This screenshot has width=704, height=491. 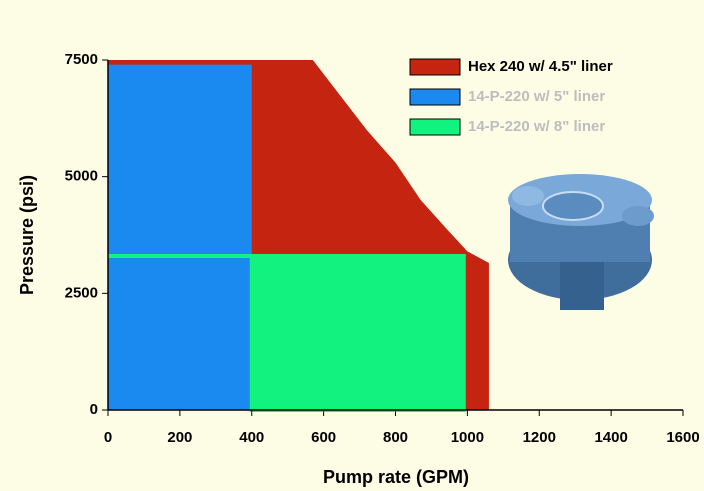 I want to click on legend-label: Hex 240 w/ 4.5" liner, so click(x=540, y=66).